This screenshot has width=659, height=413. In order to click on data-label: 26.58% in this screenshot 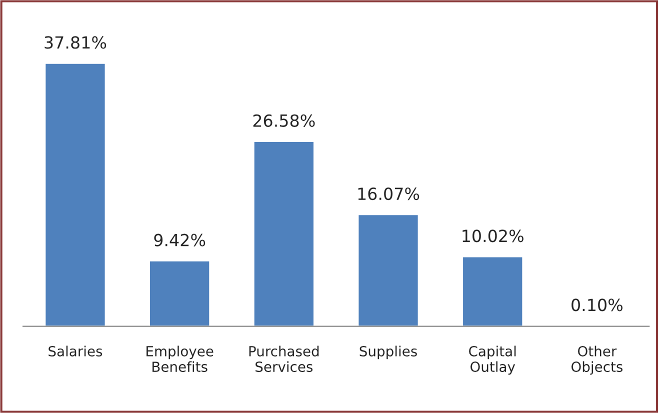, I will do `click(284, 120)`.